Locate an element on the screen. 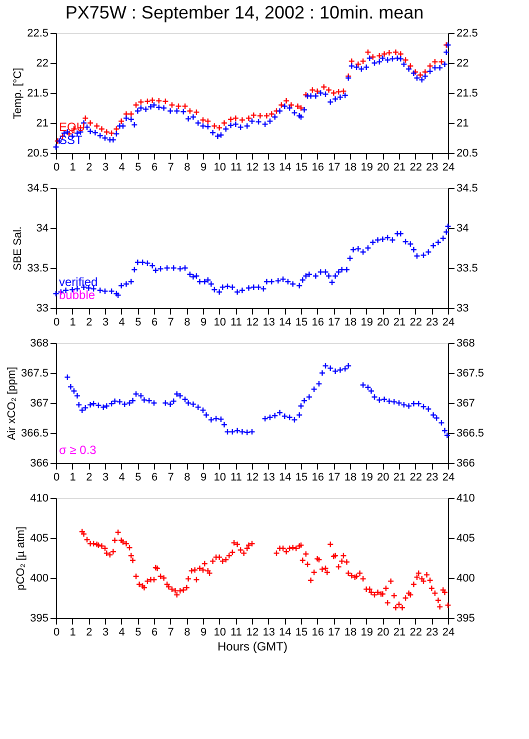 The width and height of the screenshot is (529, 739). y2-tick-label: 20.5 is located at coordinates (467, 154).